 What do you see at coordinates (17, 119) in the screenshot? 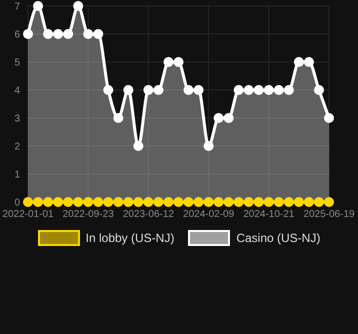
I see `y-tick-label: 3` at bounding box center [17, 119].